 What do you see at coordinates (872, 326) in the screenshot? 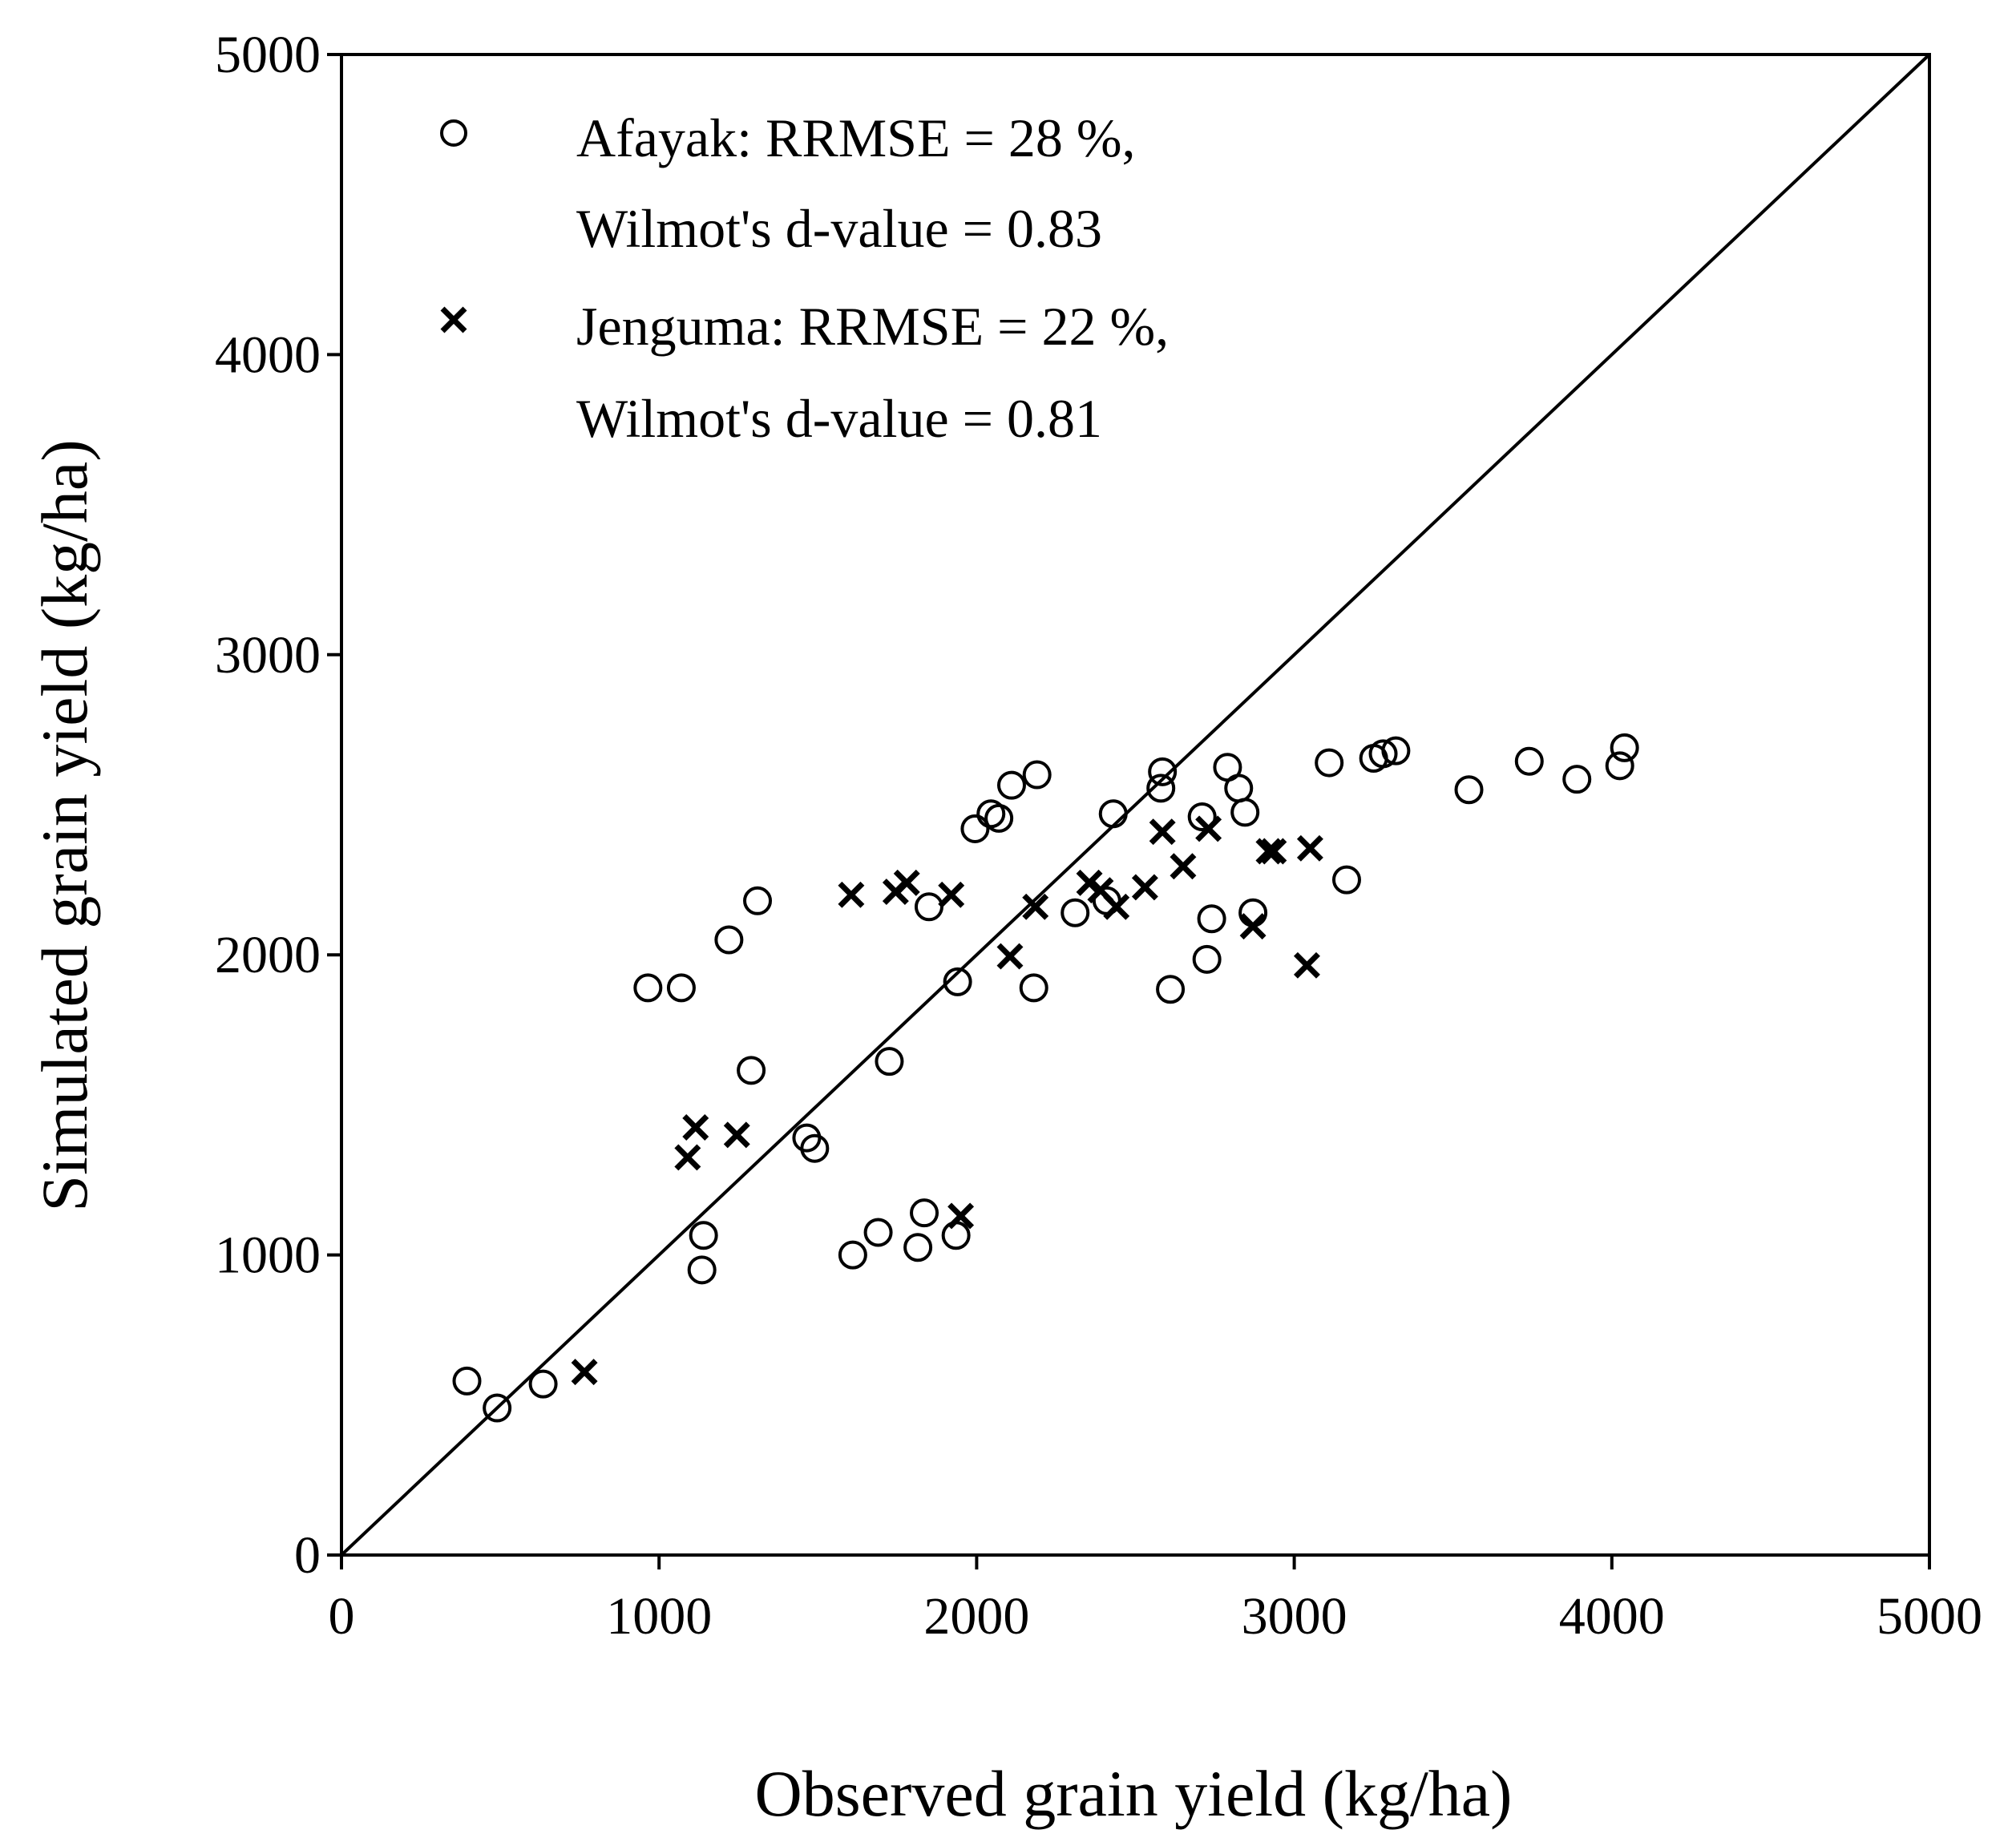
I see `legend-jenguma-line1: Jenguma: RRMSE = 22 %,` at bounding box center [872, 326].